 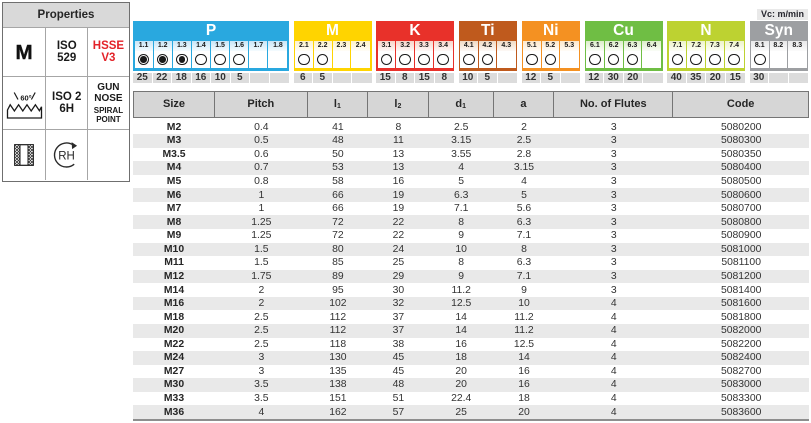 I want to click on svg-text: 60°, so click(x=25, y=97).